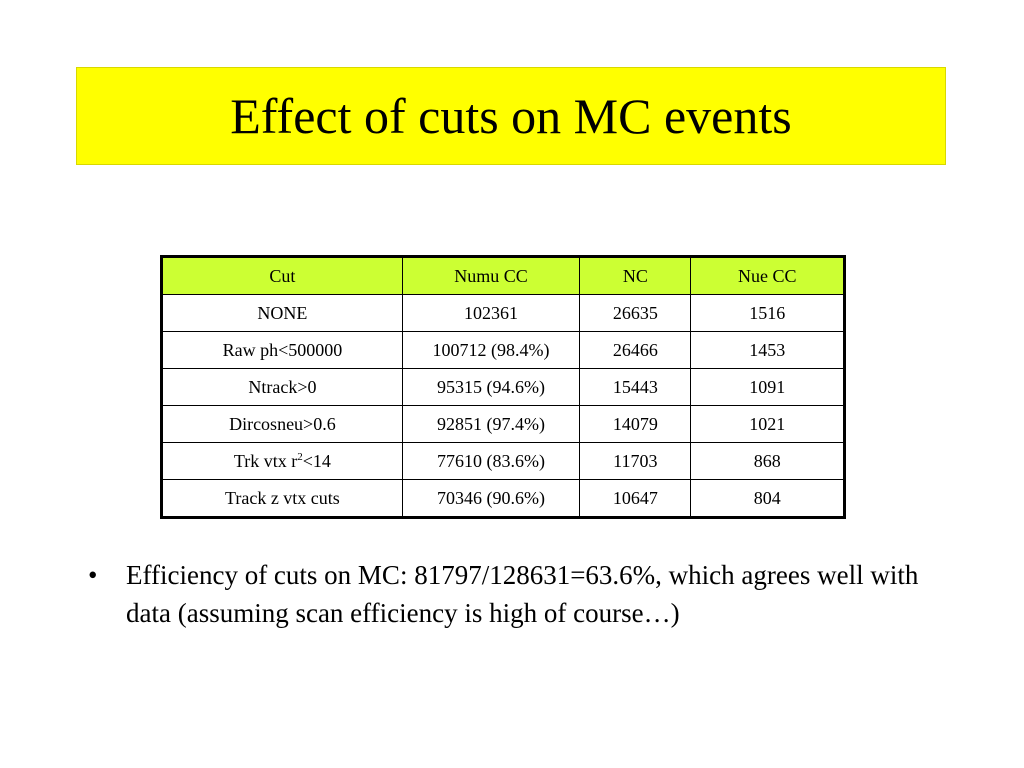 The image size is (1024, 768). What do you see at coordinates (491, 350) in the screenshot?
I see `cell-numu-cc: 100712 (98.4%)` at bounding box center [491, 350].